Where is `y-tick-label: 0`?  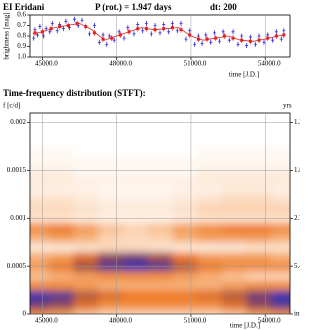
y-tick-label: 0 is located at coordinates (25, 314).